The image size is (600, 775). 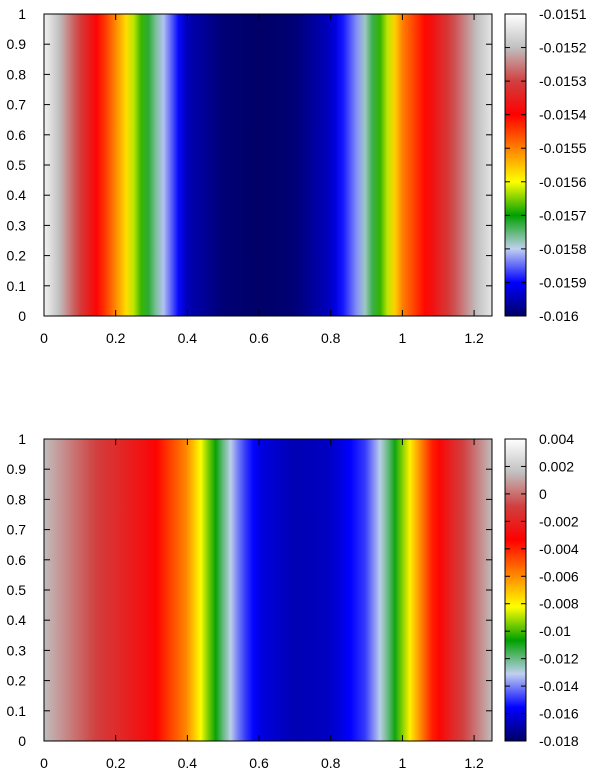 What do you see at coordinates (559, 604) in the screenshot?
I see `colorbar-tick-label: -0.008` at bounding box center [559, 604].